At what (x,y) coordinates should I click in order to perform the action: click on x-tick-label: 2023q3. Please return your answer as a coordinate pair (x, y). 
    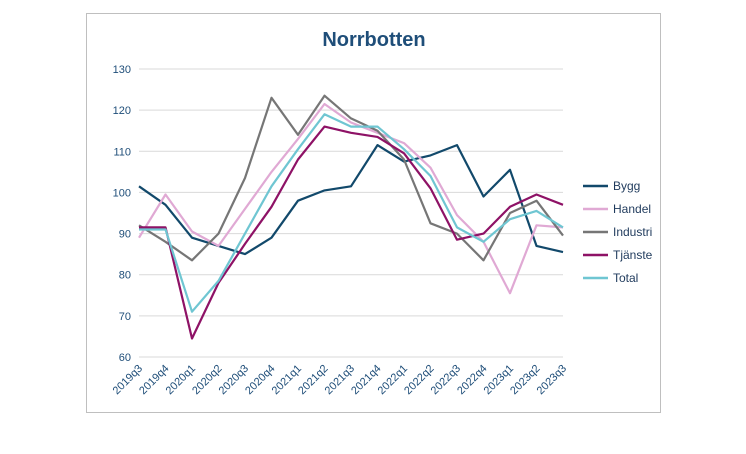
    Looking at the image, I should click on (552, 380).